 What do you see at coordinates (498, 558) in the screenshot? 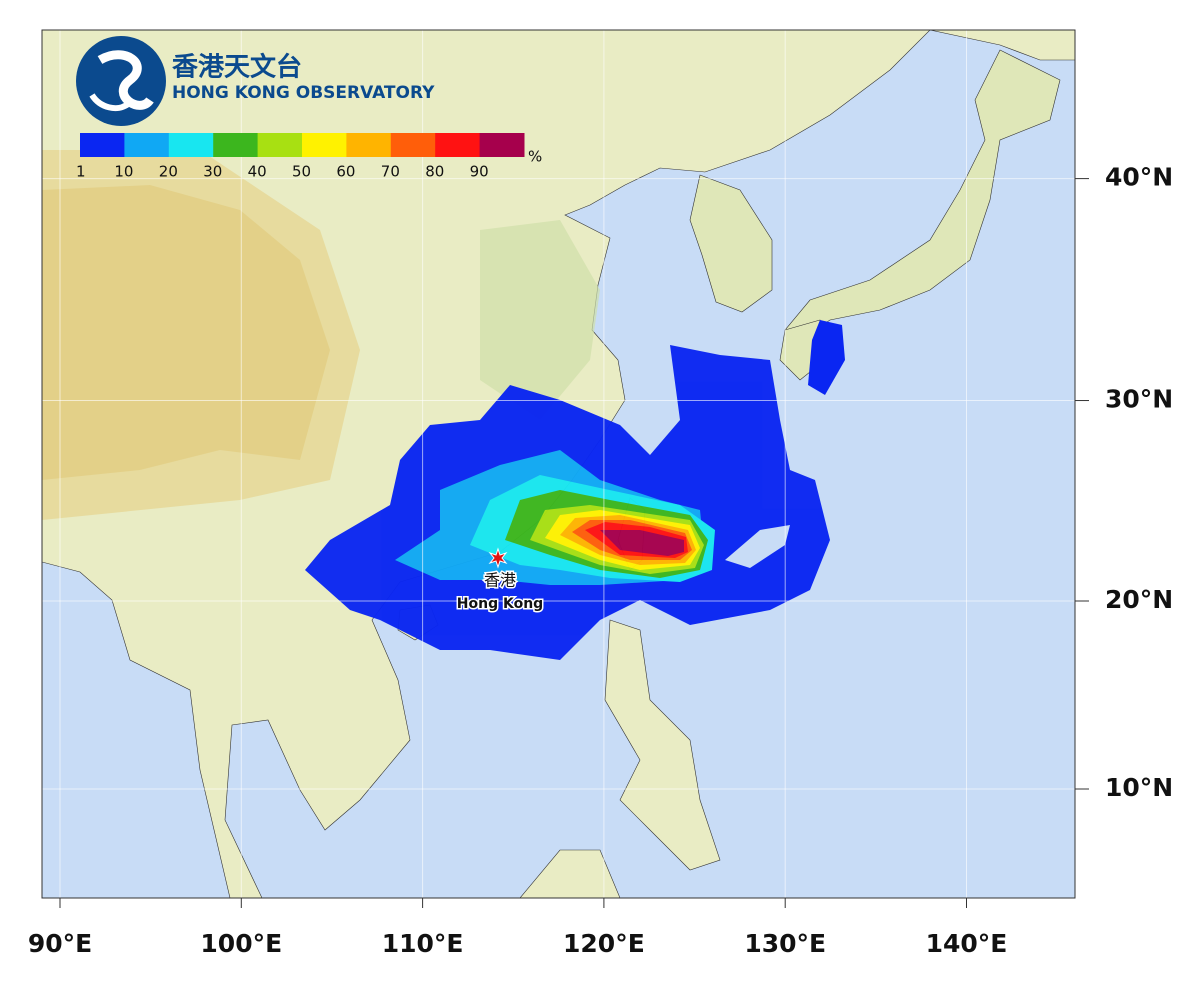
I see `hong-kong-star` at bounding box center [498, 558].